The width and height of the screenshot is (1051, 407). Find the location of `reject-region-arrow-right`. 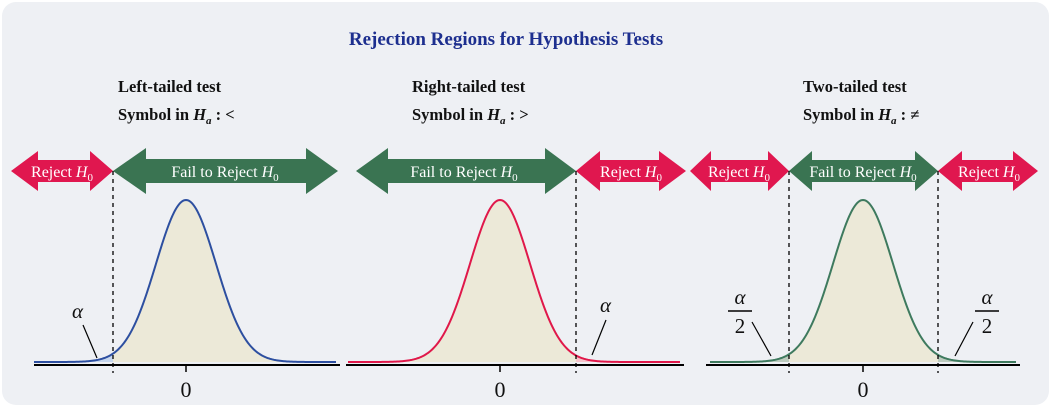

reject-region-arrow-right is located at coordinates (988, 171).